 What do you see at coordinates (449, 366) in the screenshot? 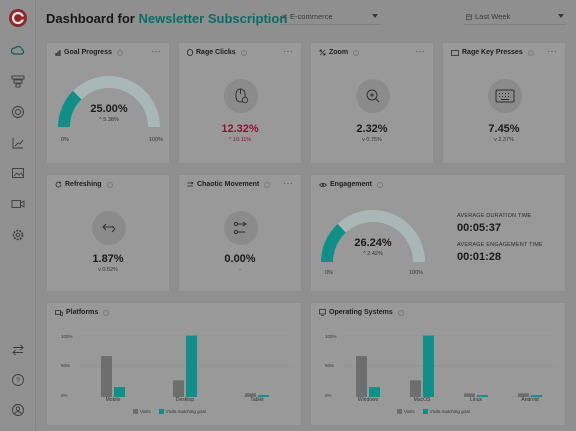
I see `operating-systems-bar-chart` at bounding box center [449, 366].